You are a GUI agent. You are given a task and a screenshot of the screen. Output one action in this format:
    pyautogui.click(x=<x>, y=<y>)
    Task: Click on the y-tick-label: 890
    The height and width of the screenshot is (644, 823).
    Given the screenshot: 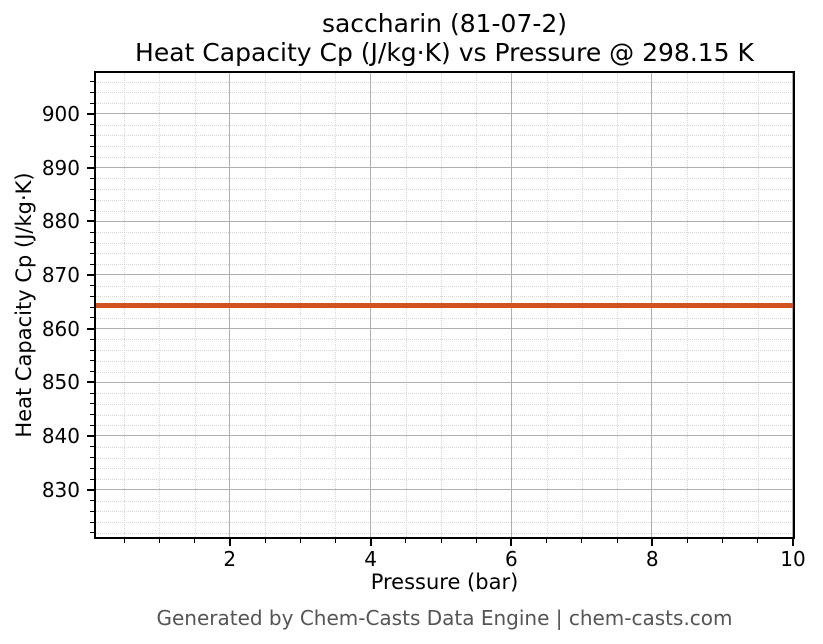 What is the action you would take?
    pyautogui.click(x=60, y=167)
    